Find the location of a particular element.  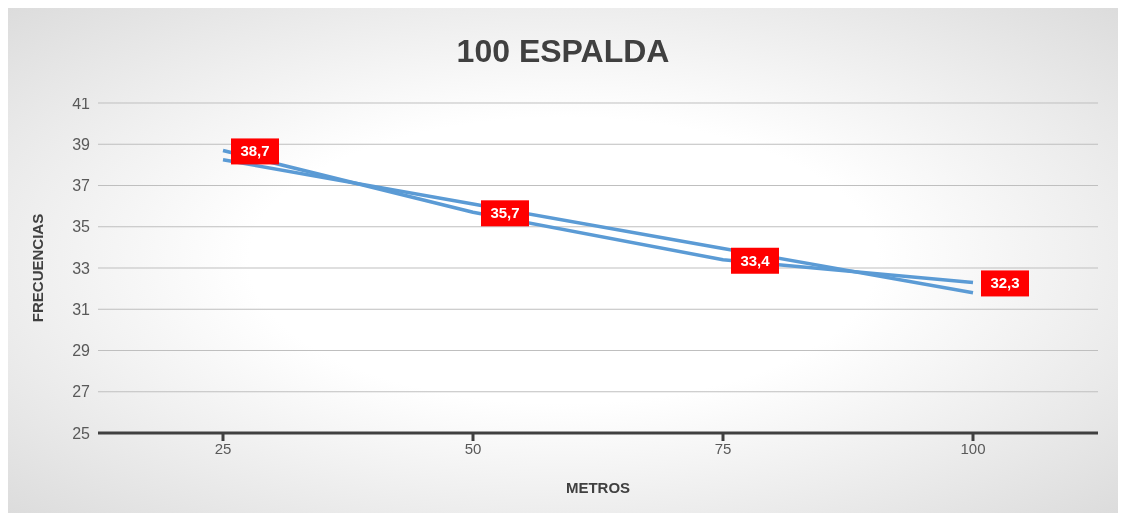

y-tick-label: 31 is located at coordinates (81, 309).